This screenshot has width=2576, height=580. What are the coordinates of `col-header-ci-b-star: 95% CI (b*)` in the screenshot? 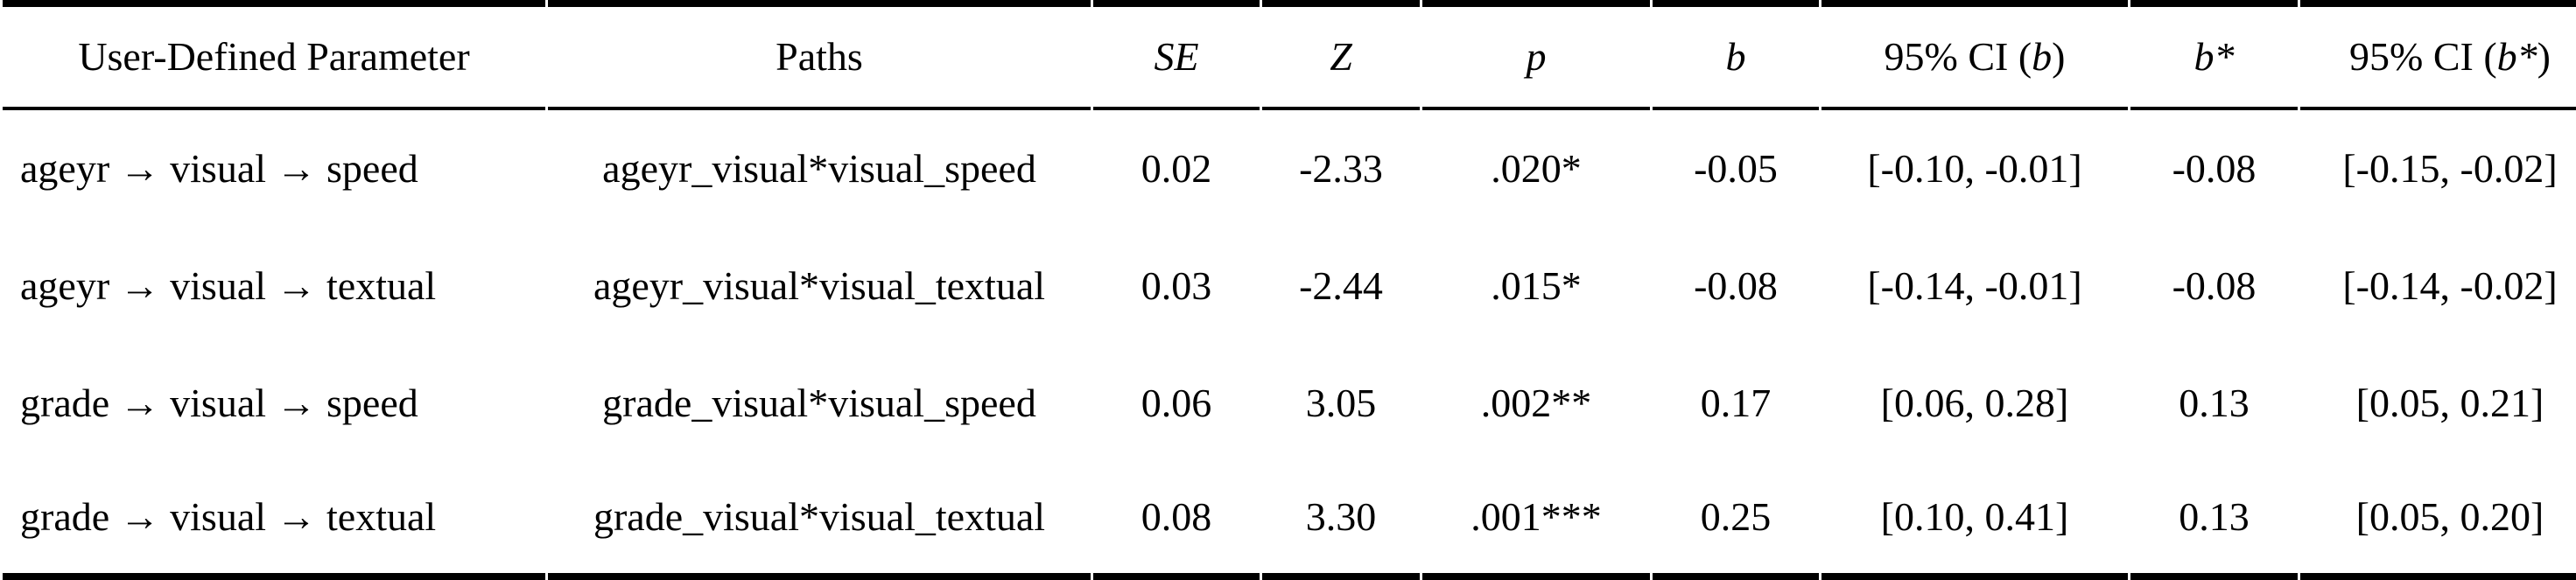 It's located at (2438, 55).